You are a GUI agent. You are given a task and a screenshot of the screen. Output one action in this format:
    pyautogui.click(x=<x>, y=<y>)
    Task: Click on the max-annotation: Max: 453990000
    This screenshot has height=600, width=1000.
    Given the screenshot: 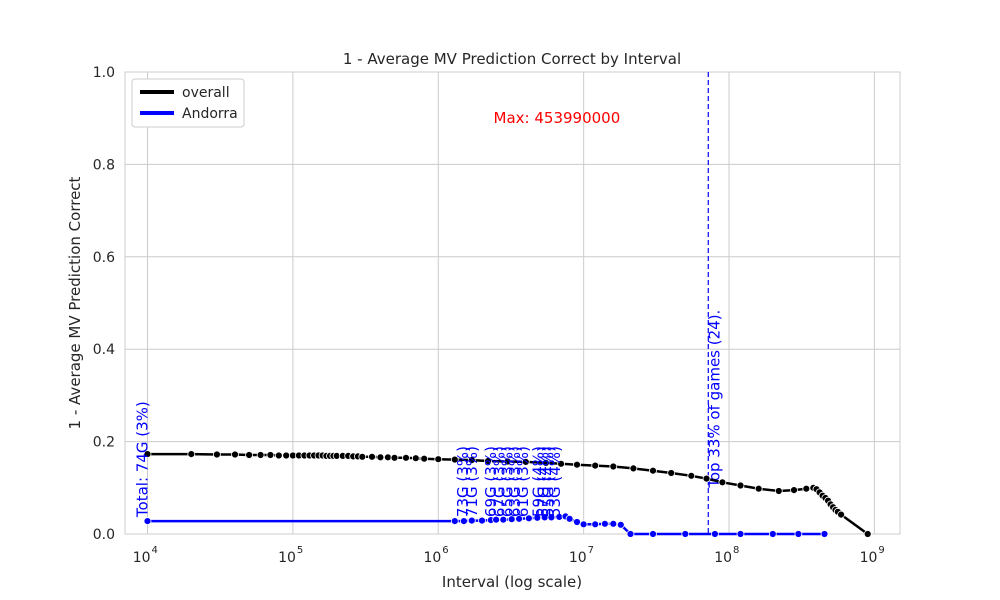 What is the action you would take?
    pyautogui.click(x=557, y=118)
    